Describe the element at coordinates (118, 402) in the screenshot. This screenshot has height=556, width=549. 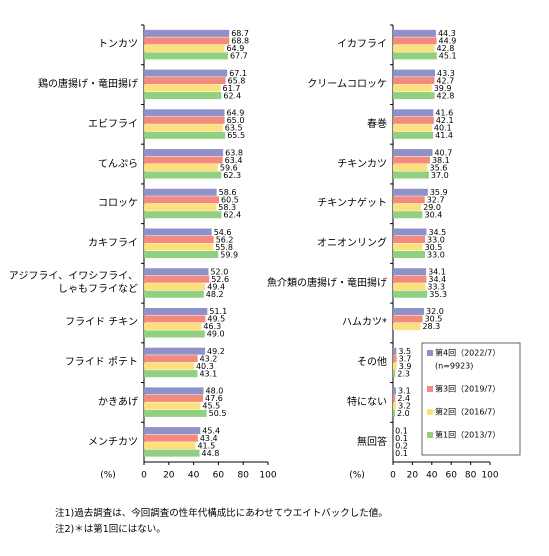
I see `category-label: かきあげ` at that location.